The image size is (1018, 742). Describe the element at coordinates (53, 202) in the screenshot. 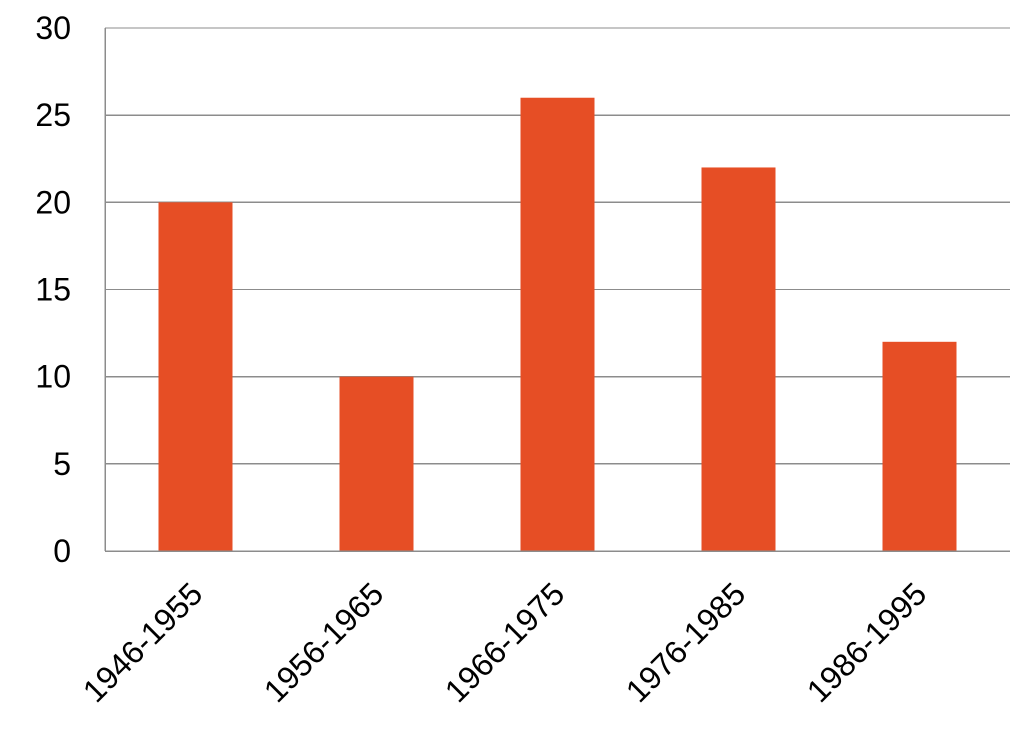

I see `y-tick-label: 20` at that location.